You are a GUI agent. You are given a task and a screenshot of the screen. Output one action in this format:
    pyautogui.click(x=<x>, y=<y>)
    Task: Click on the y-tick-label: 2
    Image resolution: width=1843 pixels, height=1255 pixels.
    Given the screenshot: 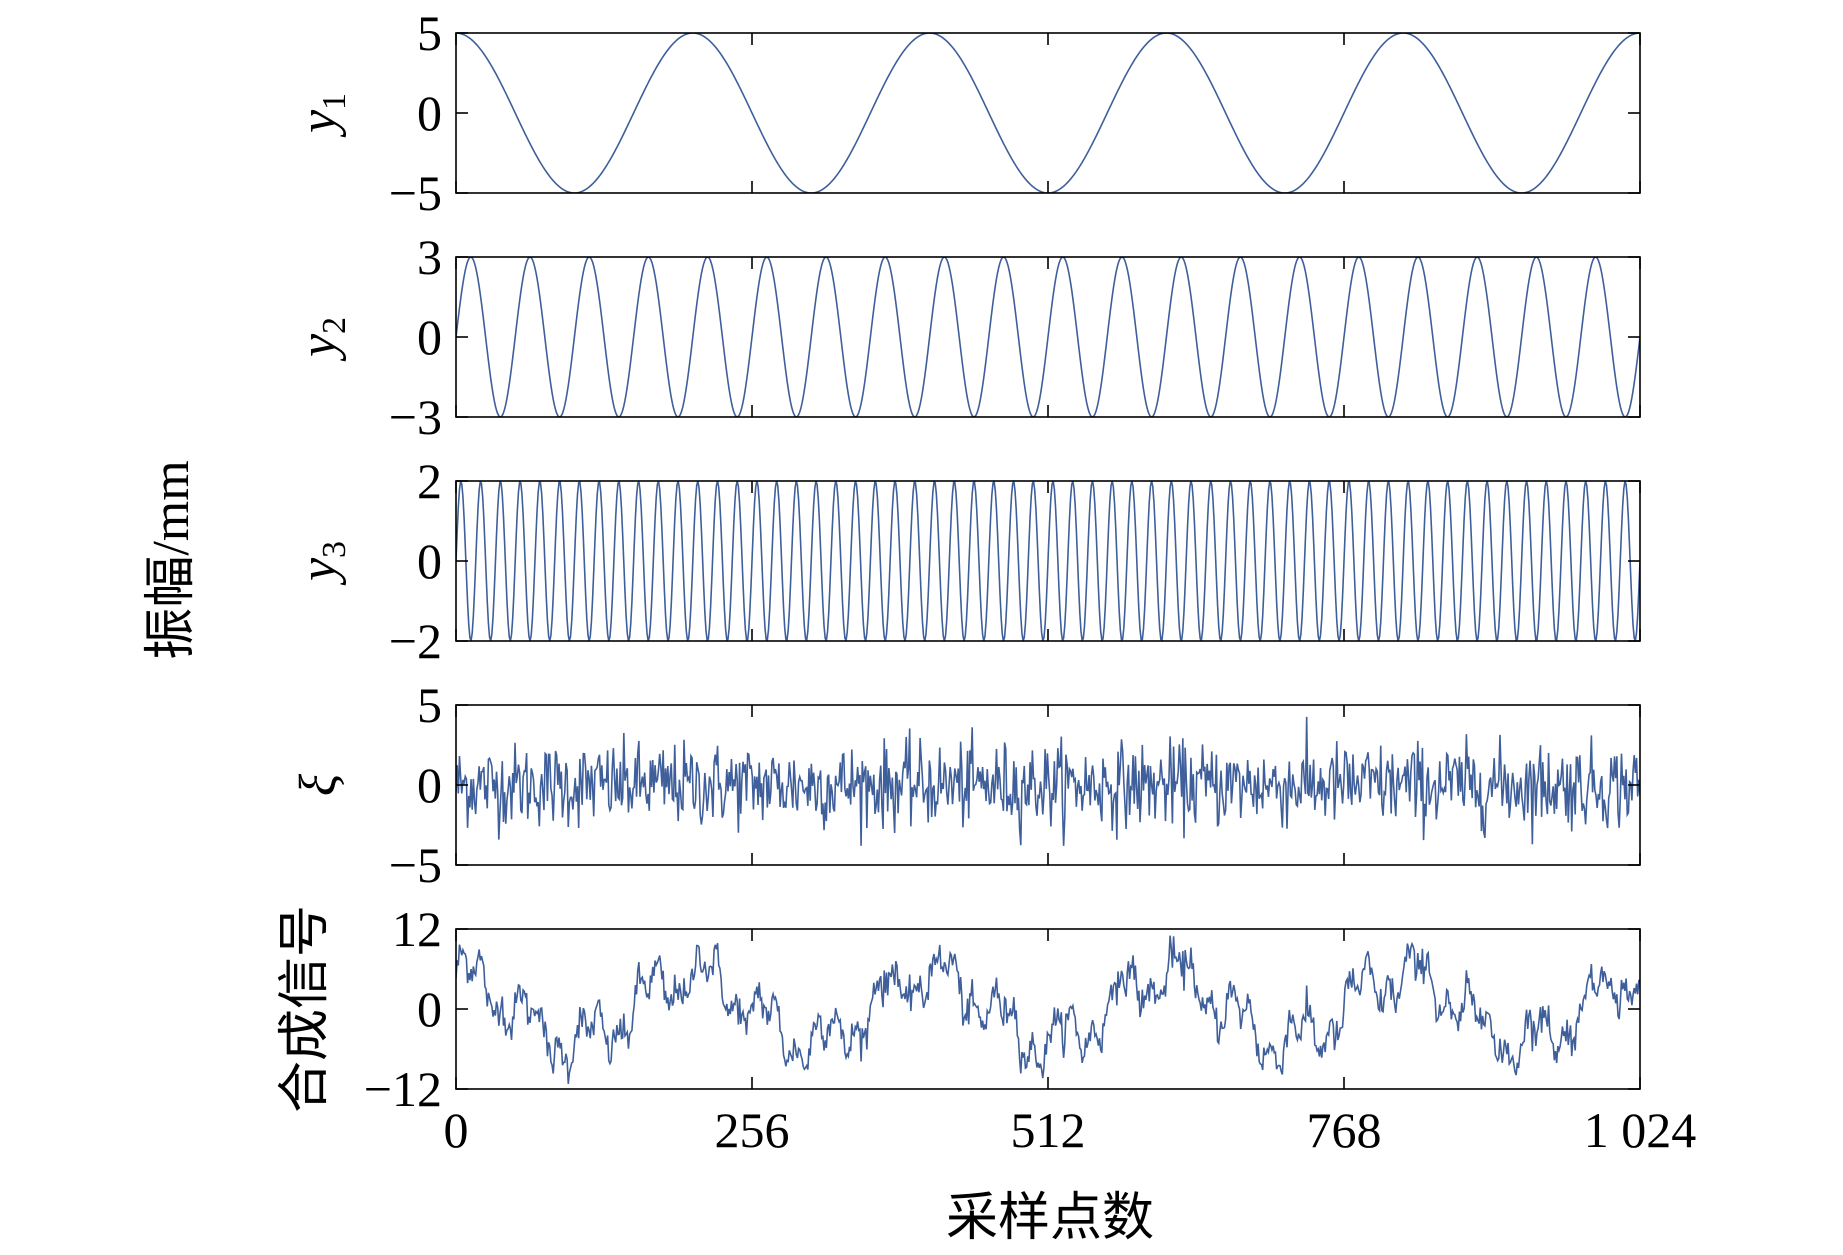 What is the action you would take?
    pyautogui.click(x=429, y=481)
    